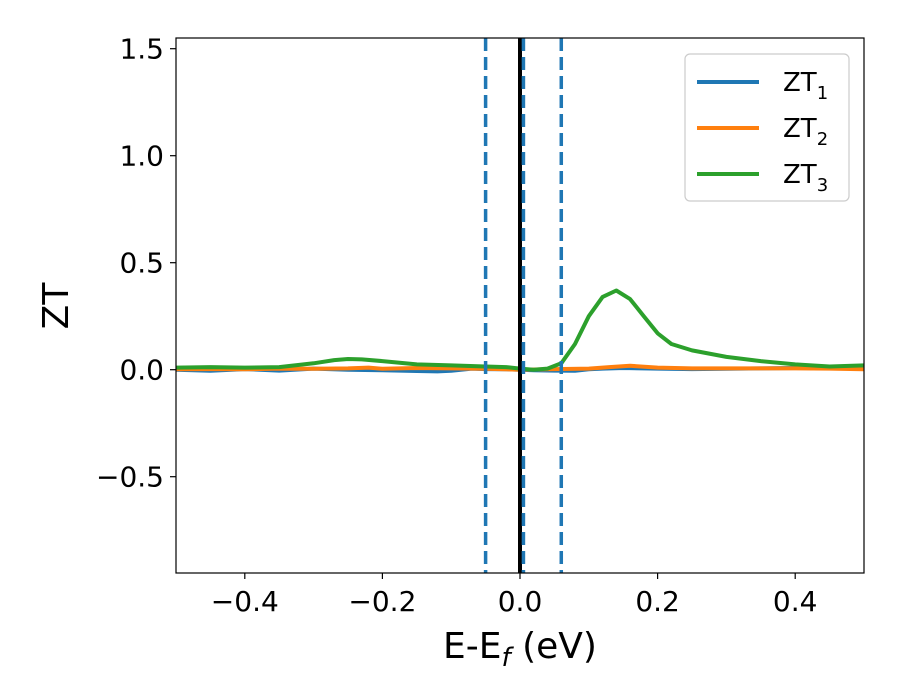  What do you see at coordinates (805, 178) in the screenshot?
I see `legend-label-zt3: ZT3` at bounding box center [805, 178].